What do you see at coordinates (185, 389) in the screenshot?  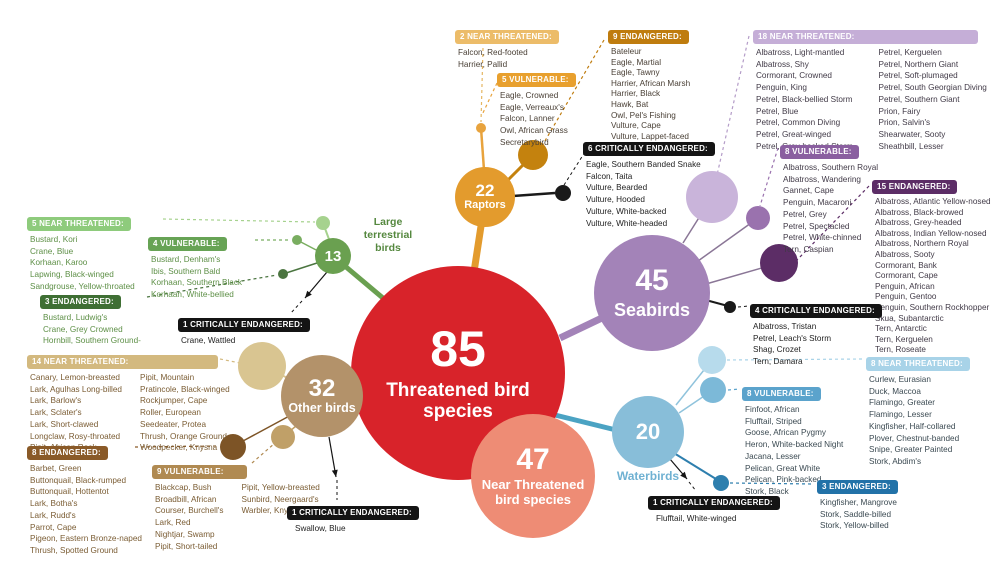 I see `species-item: Pratincole, Black-winged` at bounding box center [185, 389].